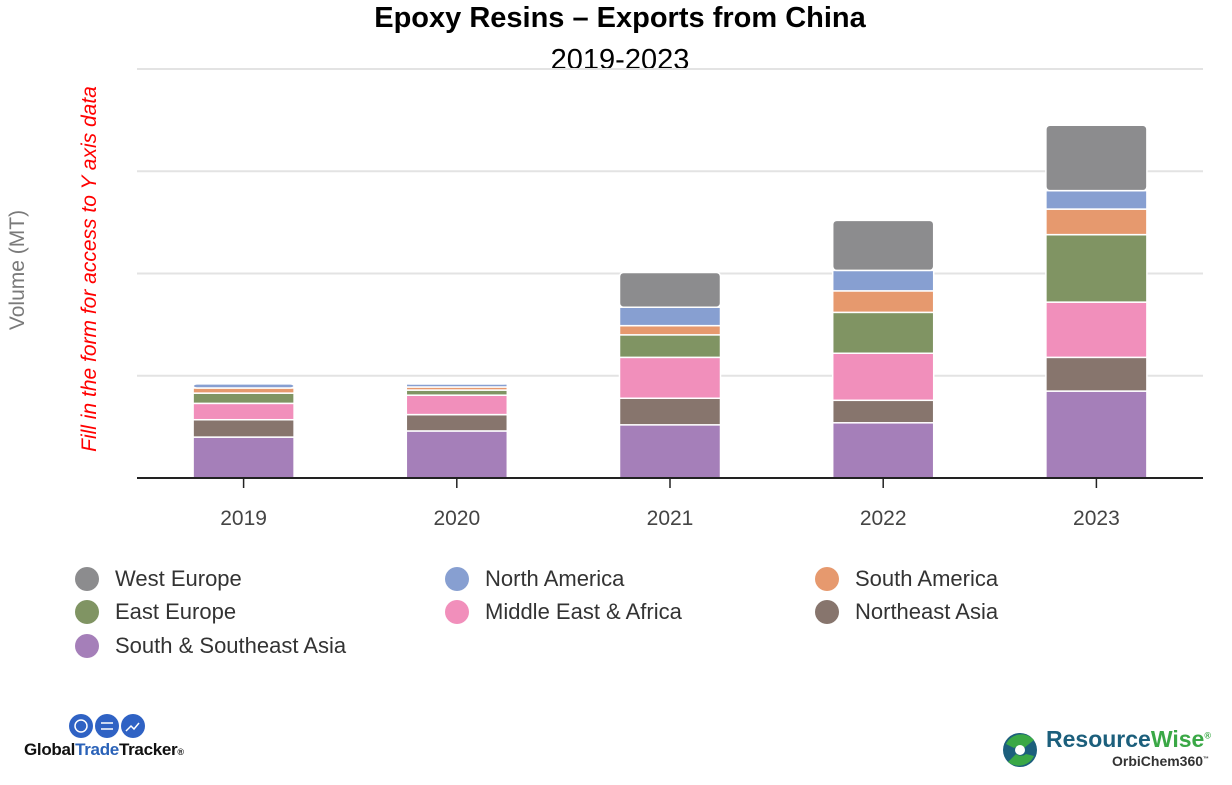  Describe the element at coordinates (555, 578) in the screenshot. I see `legend-label: North America` at that location.